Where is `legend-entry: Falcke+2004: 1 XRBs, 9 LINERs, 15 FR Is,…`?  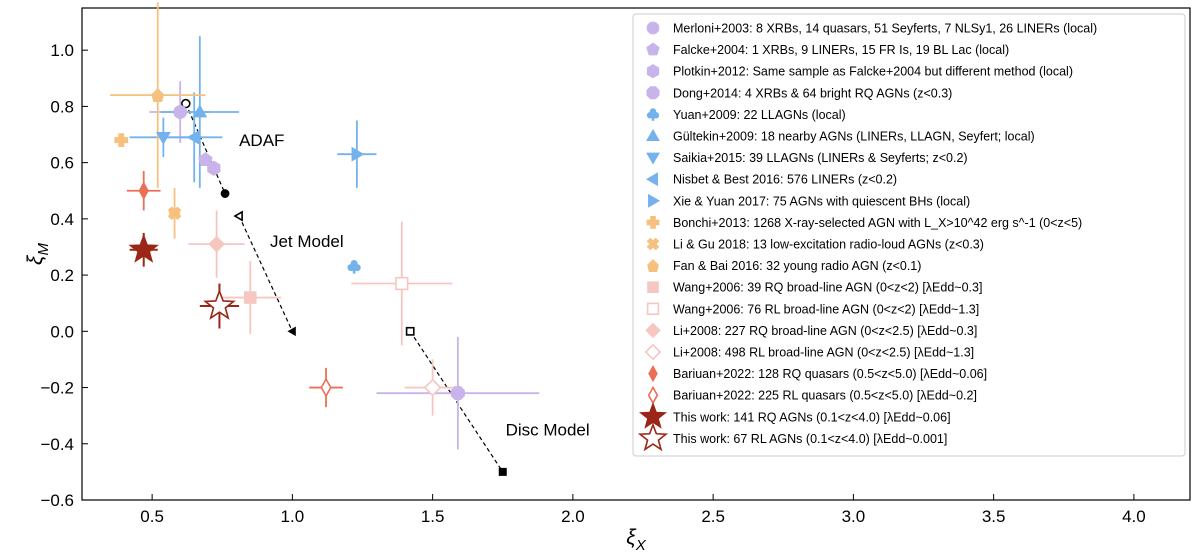 legend-entry: Falcke+2004: 1 XRBs, 9 LINERs, 15 FR Is,… is located at coordinates (841, 50).